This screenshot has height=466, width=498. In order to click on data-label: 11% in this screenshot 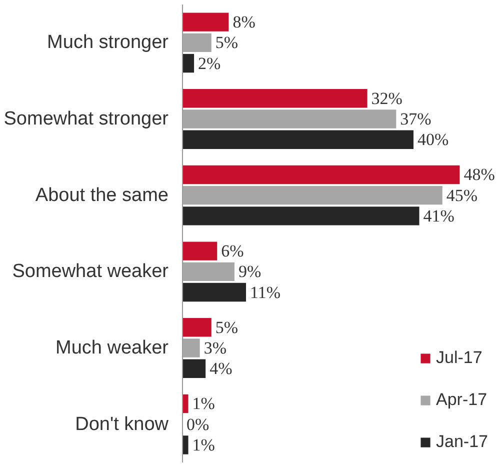, I will do `click(265, 292)`.